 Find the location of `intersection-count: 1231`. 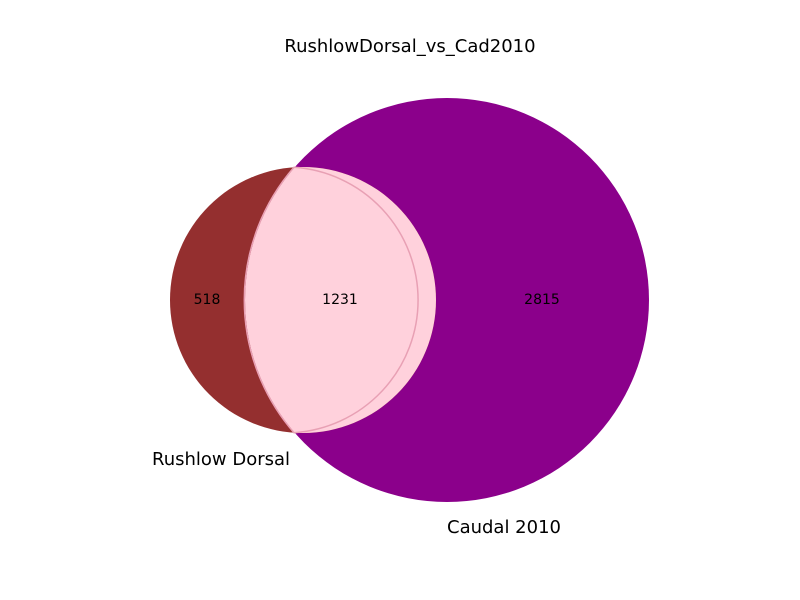

intersection-count: 1231 is located at coordinates (340, 300).